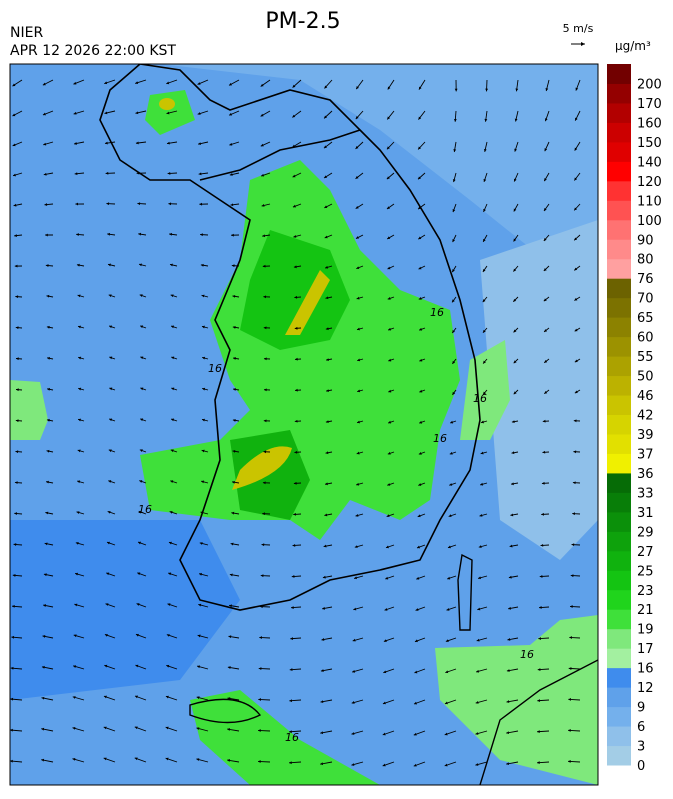 The width and height of the screenshot is (673, 799). I want to click on colorbar-label: 120, so click(649, 182).